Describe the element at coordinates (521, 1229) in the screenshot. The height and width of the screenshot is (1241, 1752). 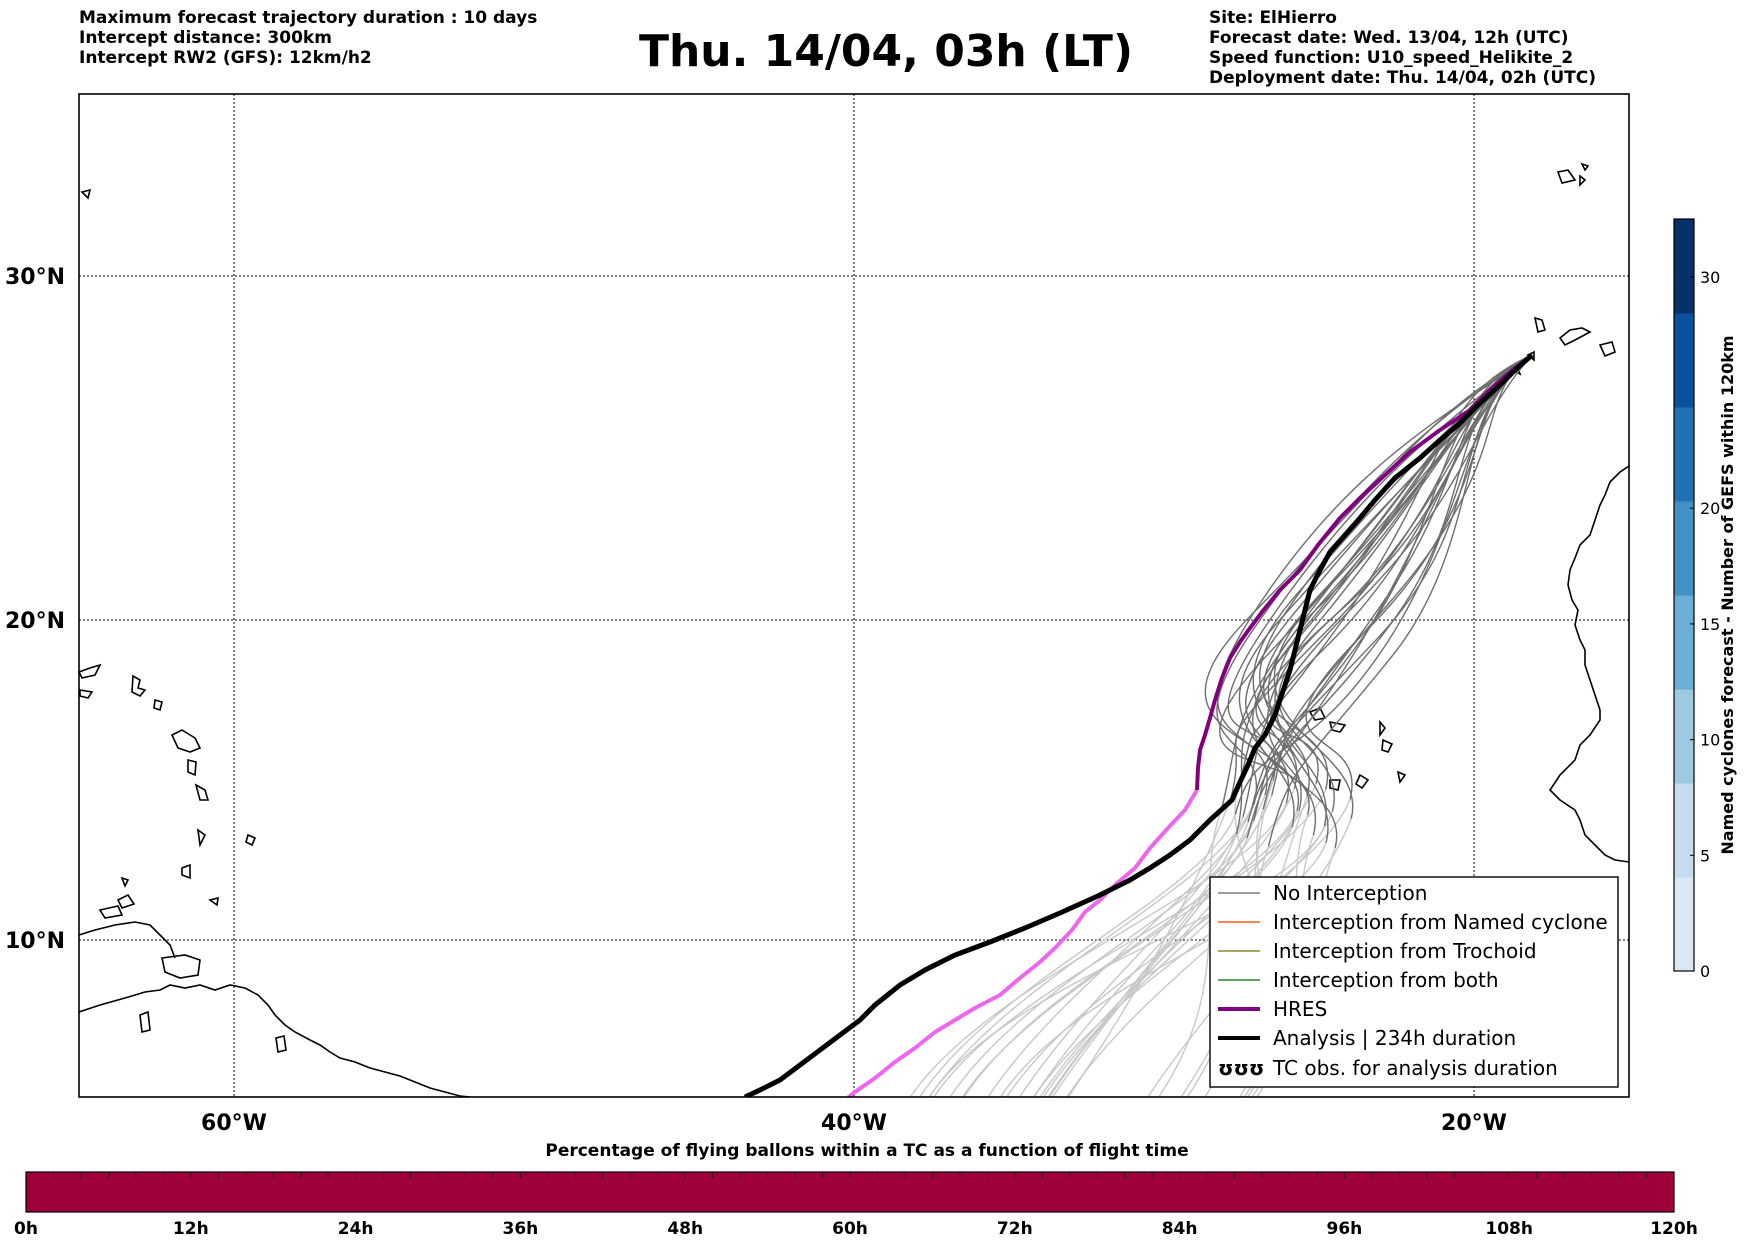
I see `percentage-bar-tick-label: 36h` at that location.